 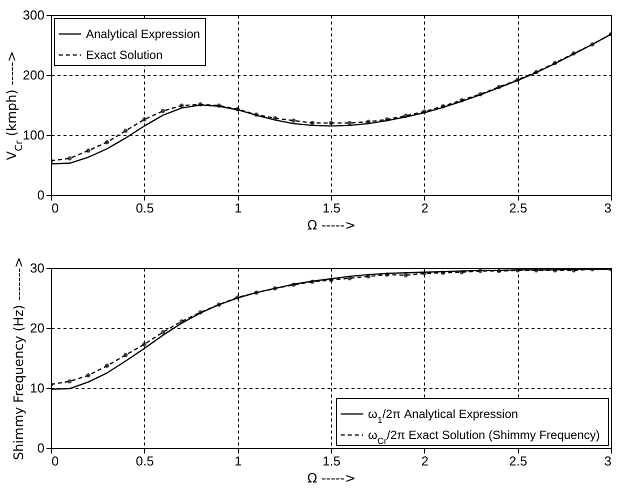 What do you see at coordinates (37, 268) in the screenshot?
I see `y-tick-label: 30` at bounding box center [37, 268].